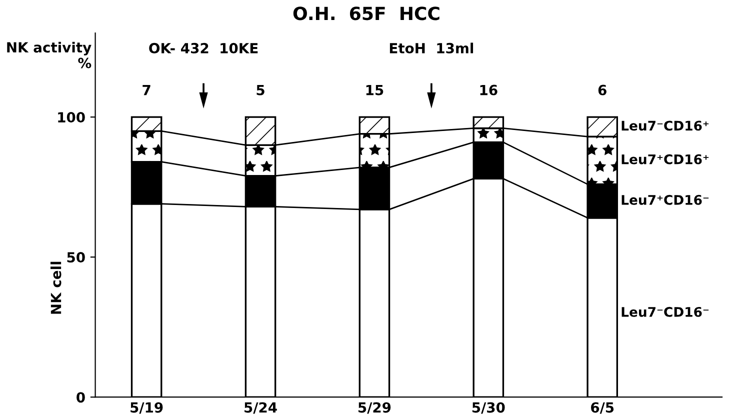  I want to click on y-axis-title: NK cell, so click(56, 288).